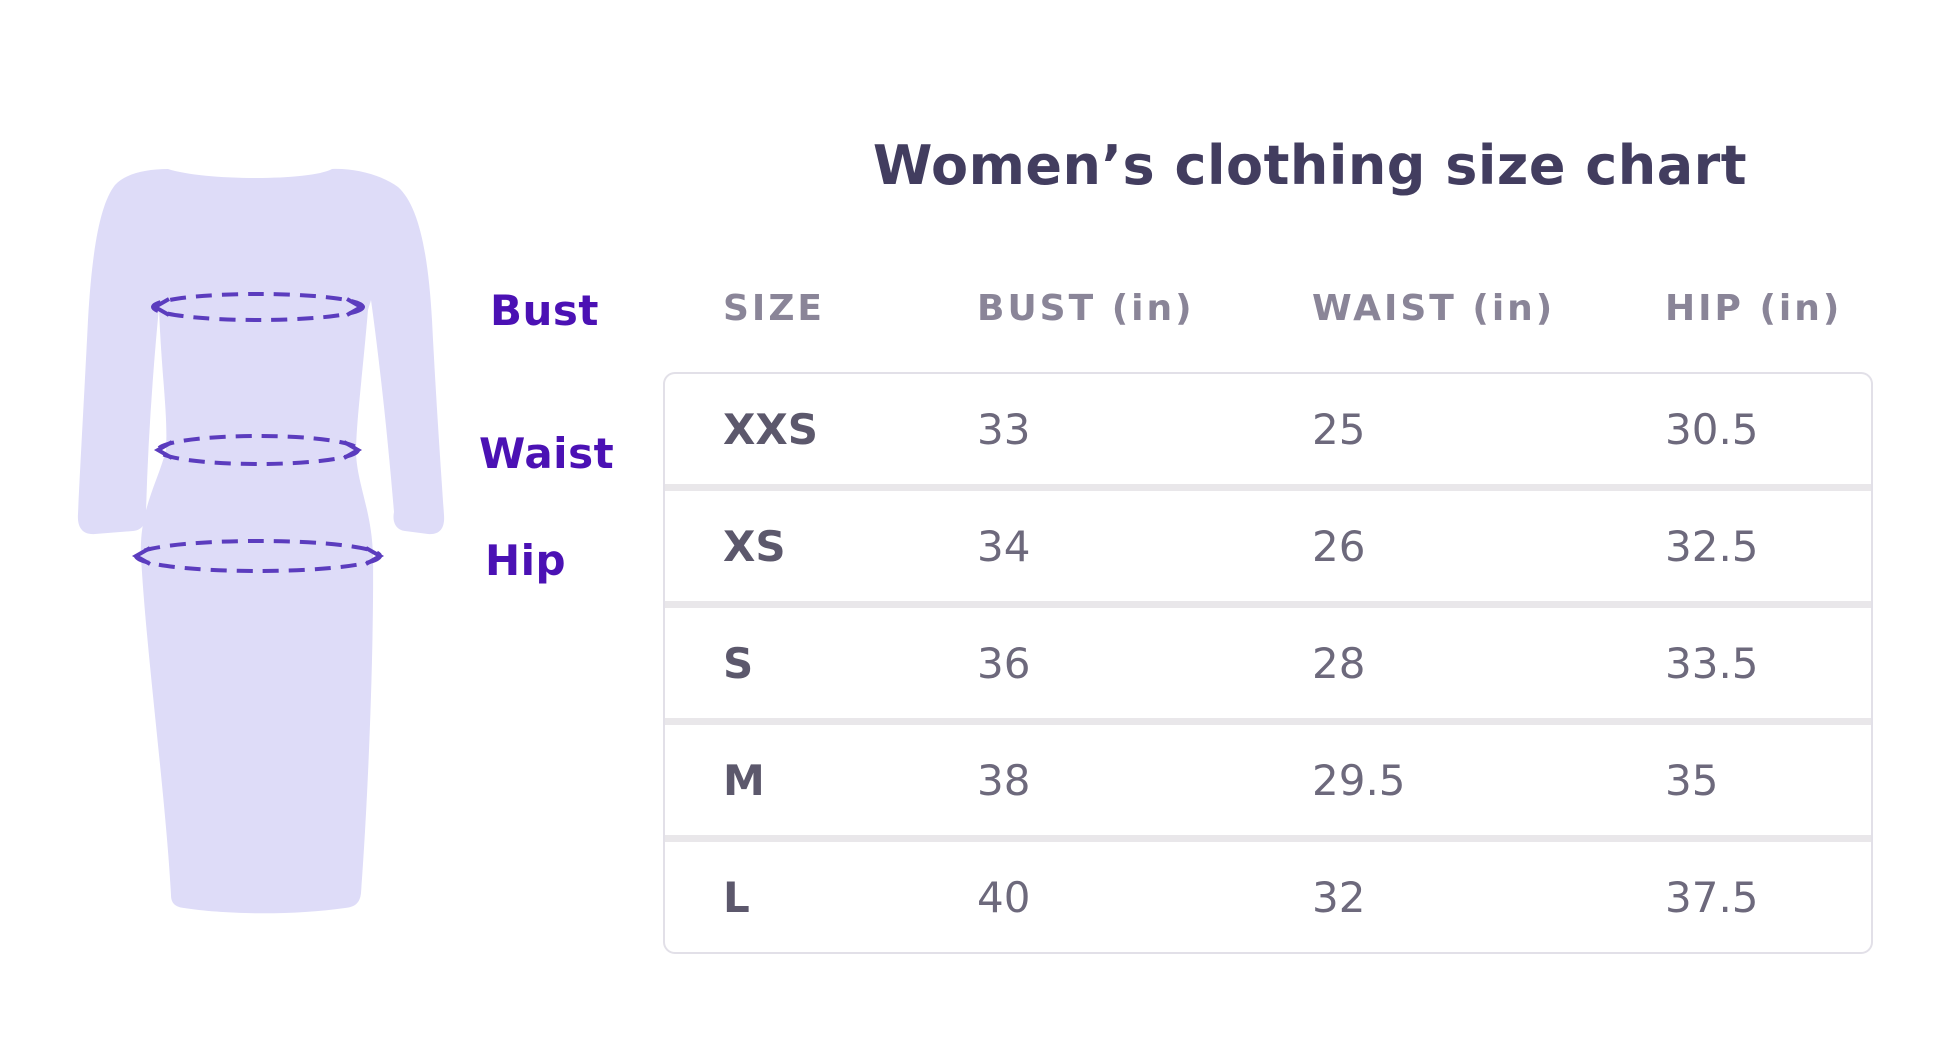 This screenshot has width=1946, height=1038. What do you see at coordinates (544, 310) in the screenshot?
I see `bust-label: Bust` at bounding box center [544, 310].